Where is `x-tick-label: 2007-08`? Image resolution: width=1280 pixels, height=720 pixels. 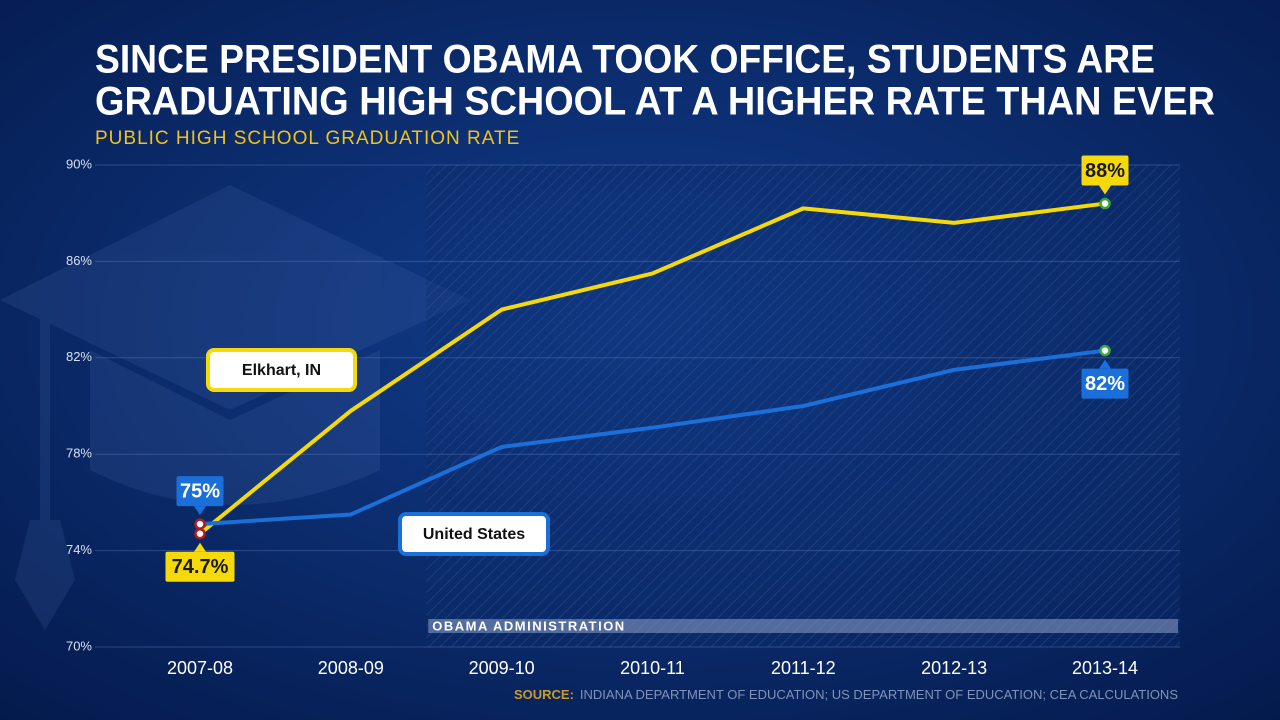
x-tick-label: 2007-08 is located at coordinates (200, 668).